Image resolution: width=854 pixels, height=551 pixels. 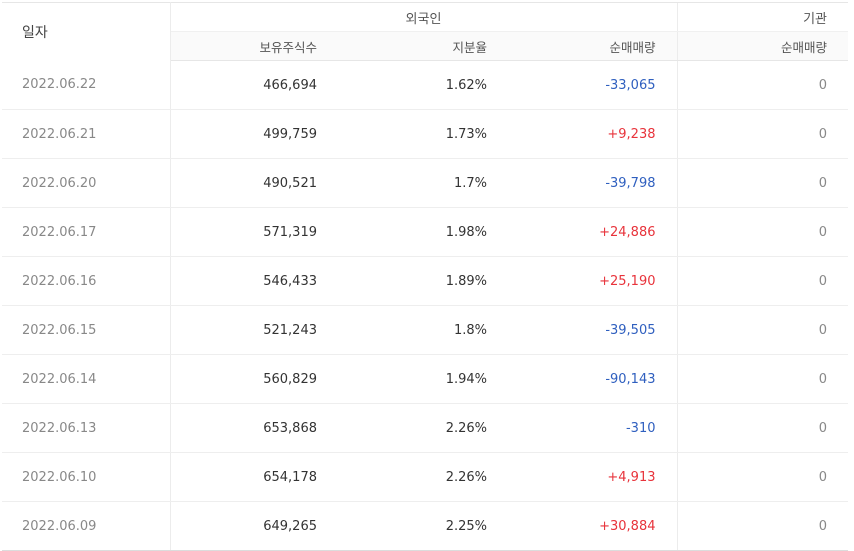 What do you see at coordinates (423, 17) in the screenshot?
I see `foreign-group-header: 외국인` at bounding box center [423, 17].